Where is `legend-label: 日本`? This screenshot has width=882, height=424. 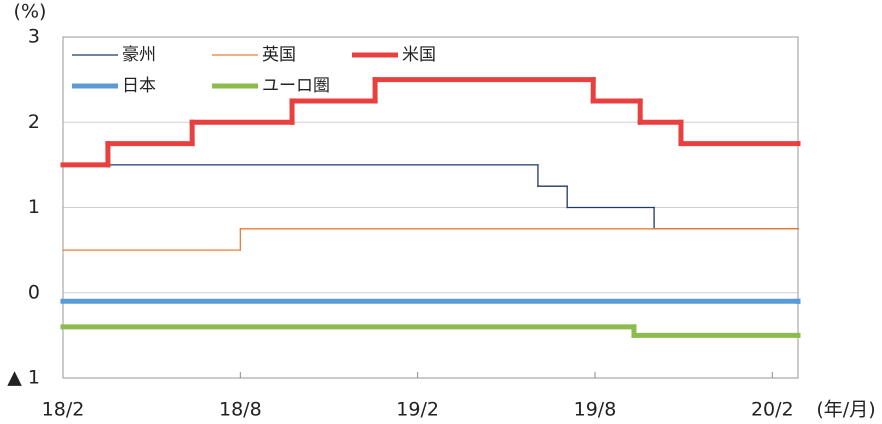
legend-label: 日本 is located at coordinates (139, 86).